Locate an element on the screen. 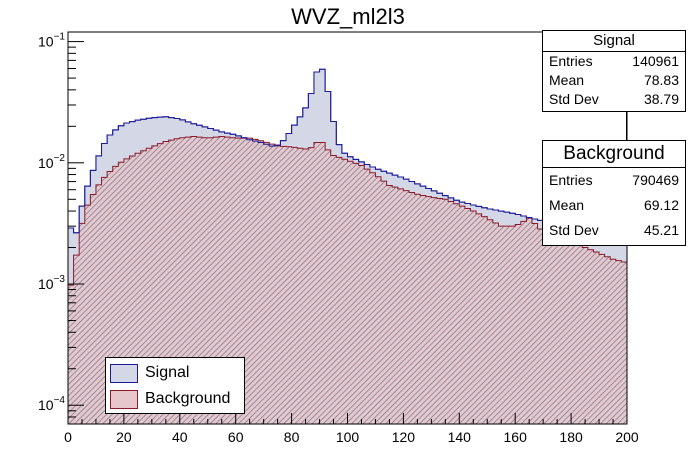 The height and width of the screenshot is (472, 696). legend-item-signal: Signal is located at coordinates (175, 373).